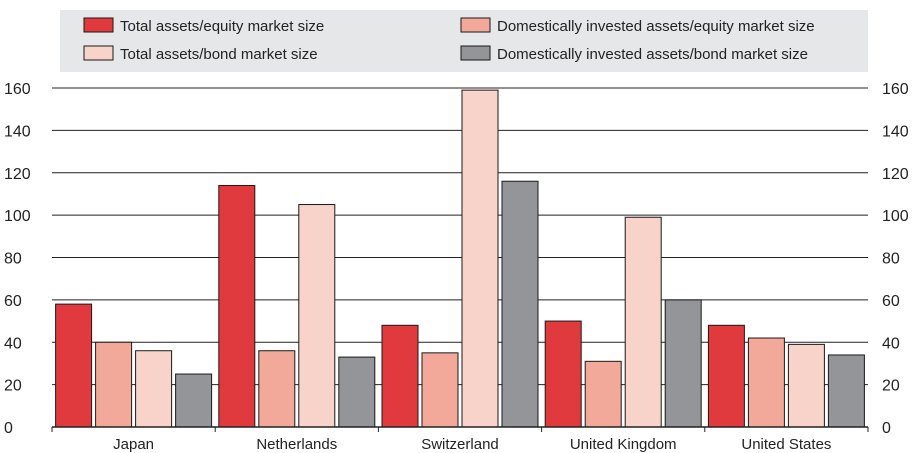 The height and width of the screenshot is (453, 912). I want to click on y-tick-label-left: 40, so click(13, 343).